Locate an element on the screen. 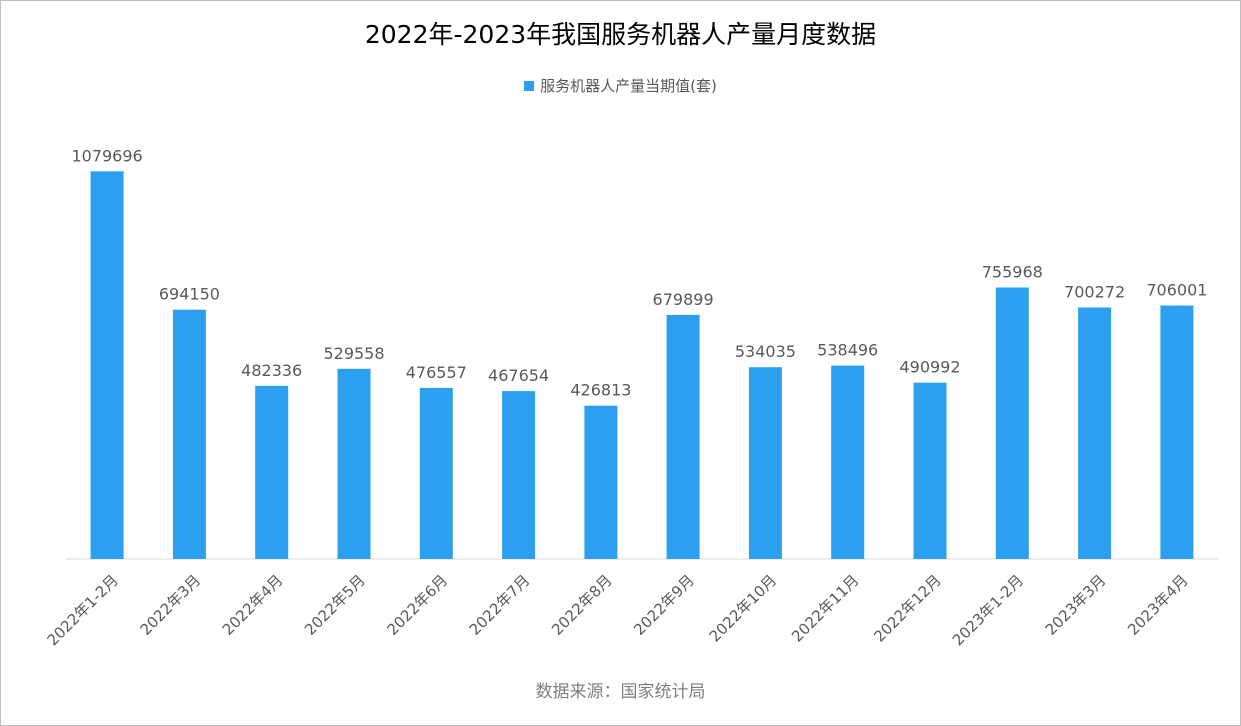  data-label: 467654 is located at coordinates (518, 375).